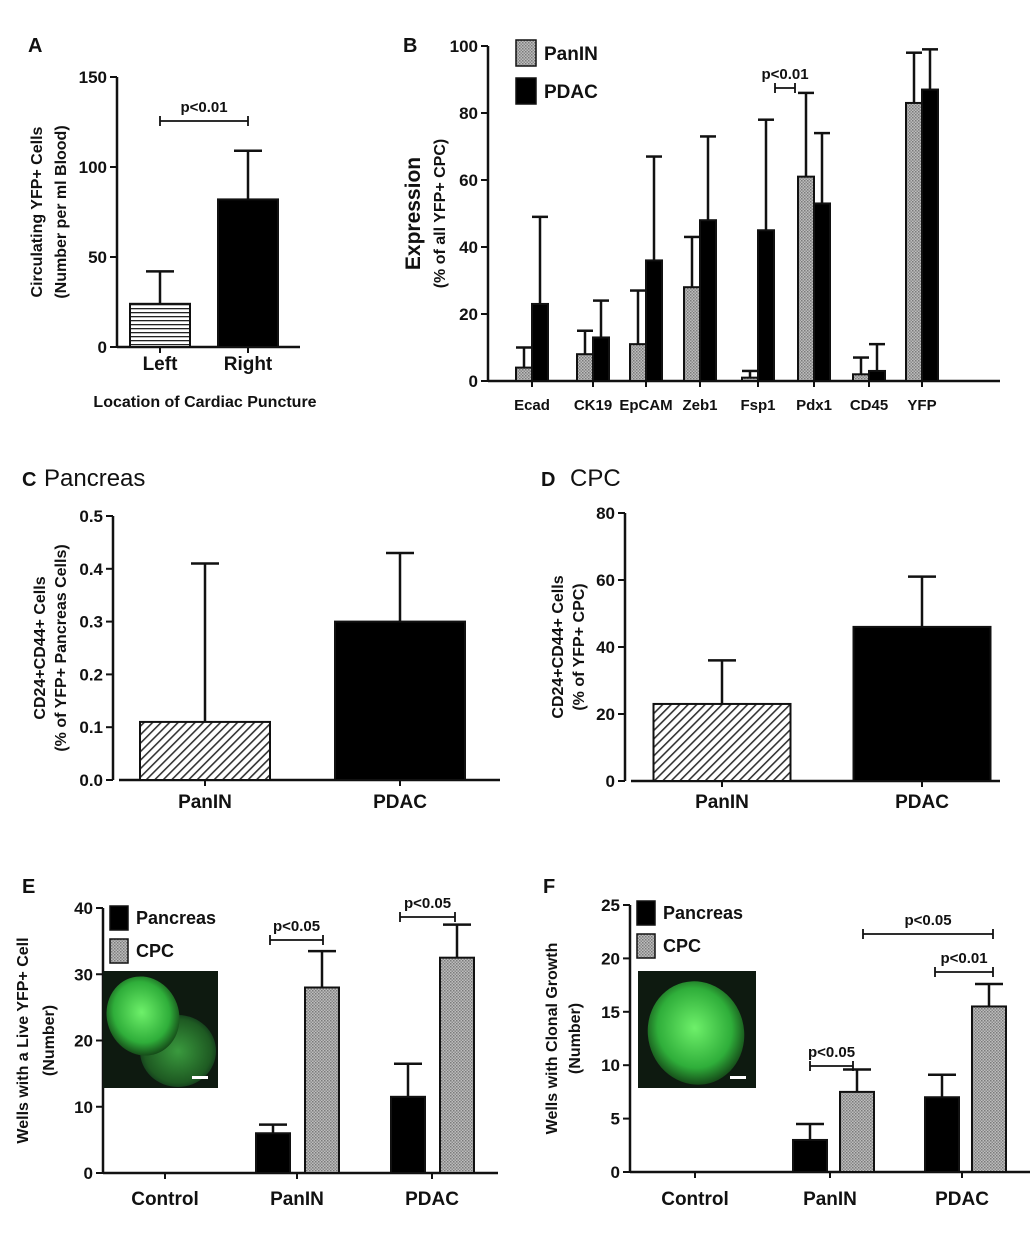 Image resolution: width=1036 pixels, height=1242 pixels. I want to click on y-tick-label: 0.4, so click(91, 569).